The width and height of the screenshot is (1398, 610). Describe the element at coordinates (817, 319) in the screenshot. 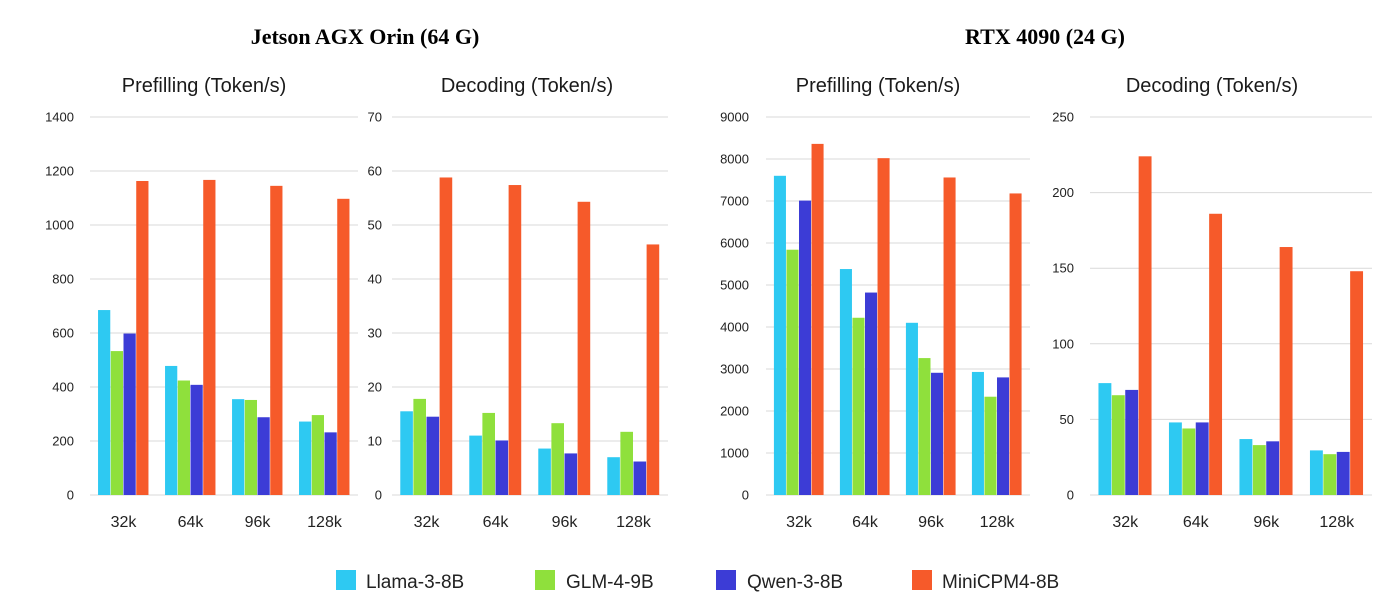

I see `bar-minicpm4-8b-32k` at that location.